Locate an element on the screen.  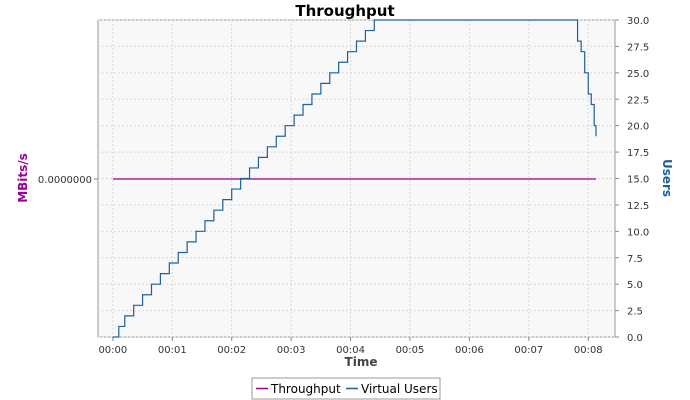
x-tick-label: 00:06 is located at coordinates (469, 350).